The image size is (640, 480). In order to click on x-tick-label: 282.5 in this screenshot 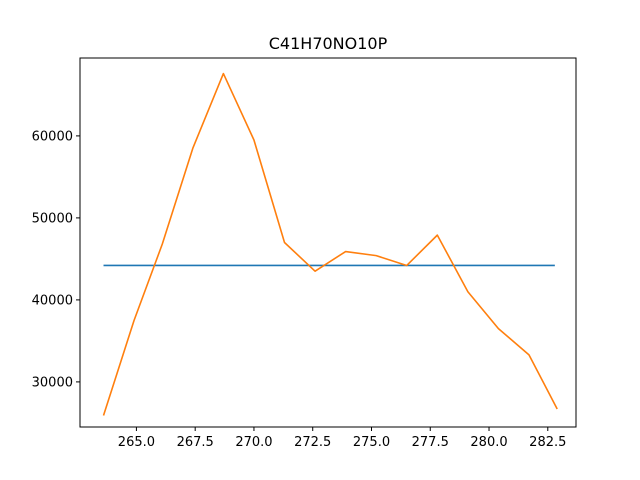, I will do `click(547, 442)`.